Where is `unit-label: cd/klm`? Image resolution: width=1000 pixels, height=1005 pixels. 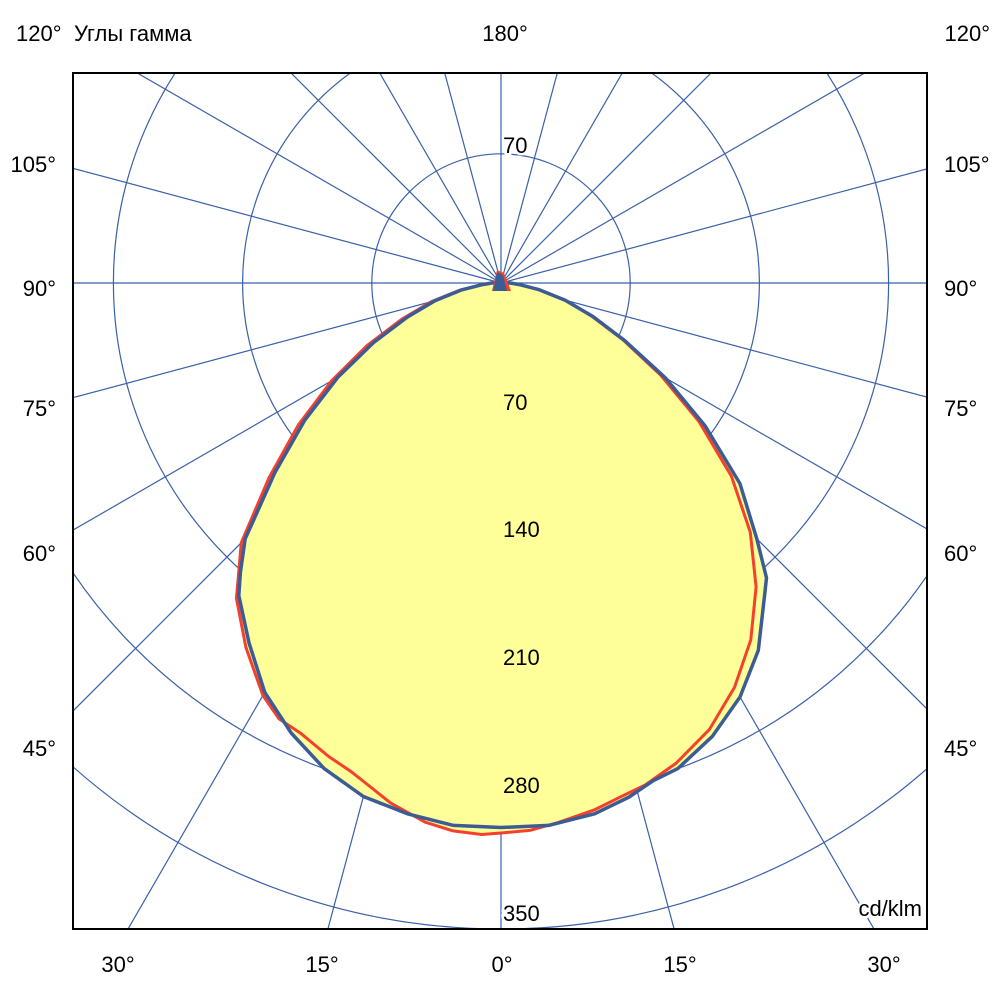 unit-label: cd/klm is located at coordinates (890, 908).